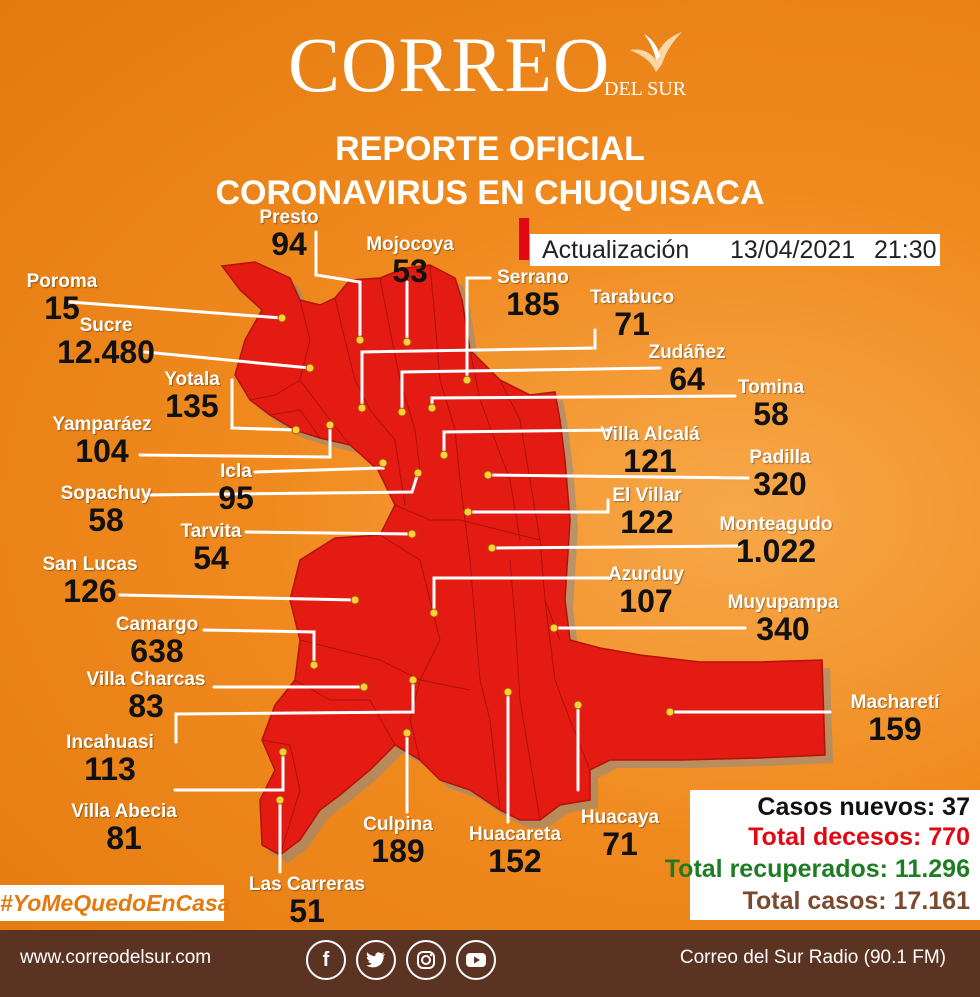 The image size is (980, 997). What do you see at coordinates (528, 442) in the screenshot?
I see `leader-line-villa-alcala` at bounding box center [528, 442].